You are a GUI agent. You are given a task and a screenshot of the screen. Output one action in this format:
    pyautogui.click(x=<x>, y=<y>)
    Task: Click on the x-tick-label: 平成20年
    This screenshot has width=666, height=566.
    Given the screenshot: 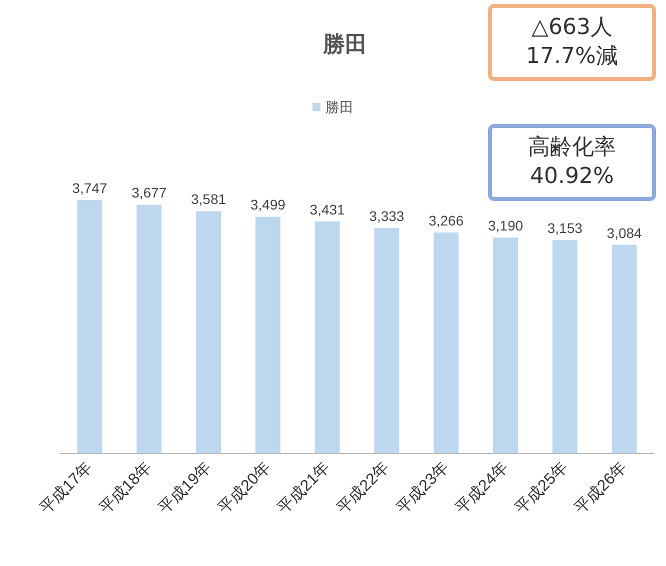 What is the action you would take?
    pyautogui.click(x=244, y=488)
    